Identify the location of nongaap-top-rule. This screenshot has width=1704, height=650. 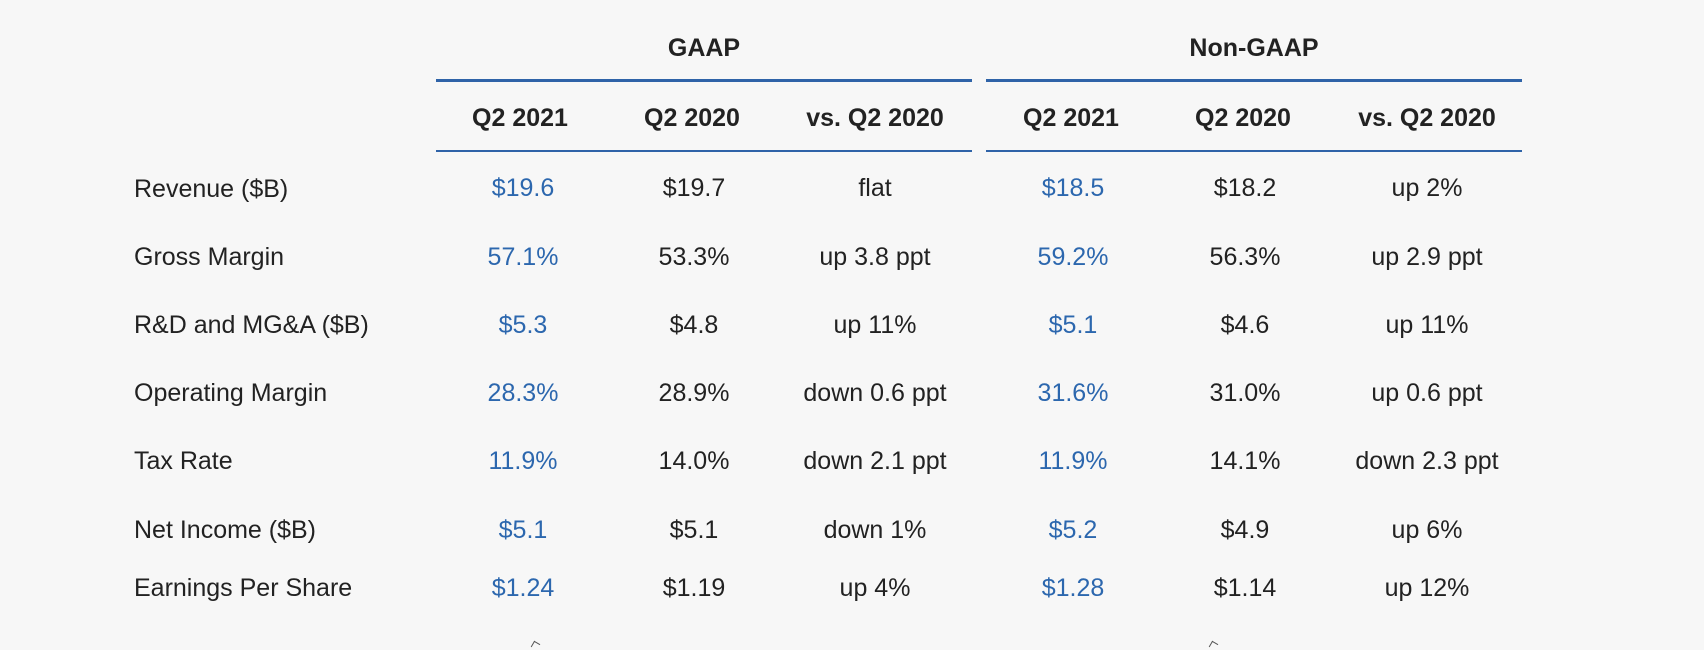
(1254, 80).